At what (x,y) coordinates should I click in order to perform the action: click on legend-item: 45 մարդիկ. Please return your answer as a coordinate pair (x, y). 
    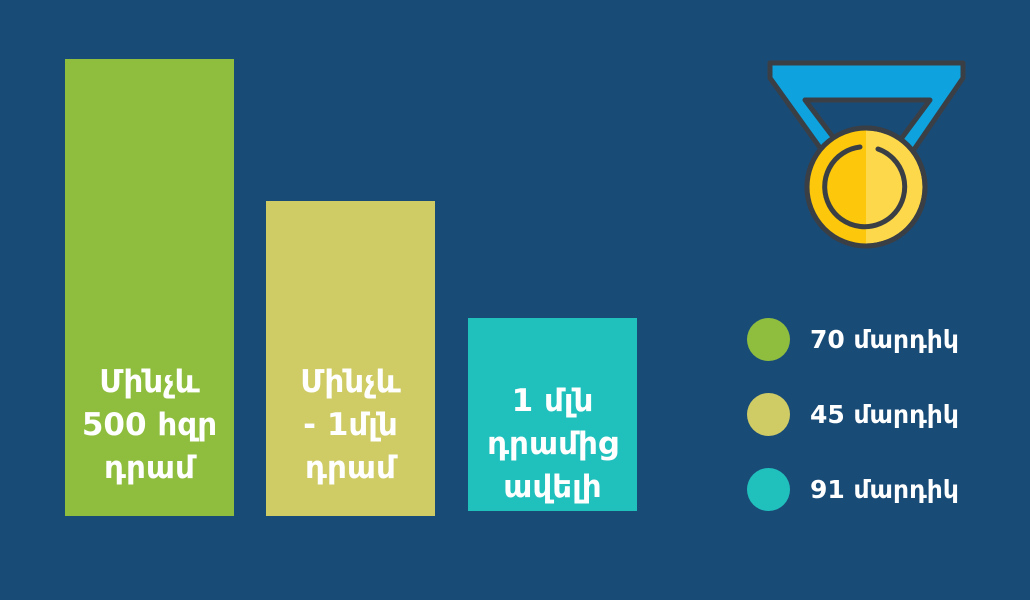
    Looking at the image, I should click on (853, 414).